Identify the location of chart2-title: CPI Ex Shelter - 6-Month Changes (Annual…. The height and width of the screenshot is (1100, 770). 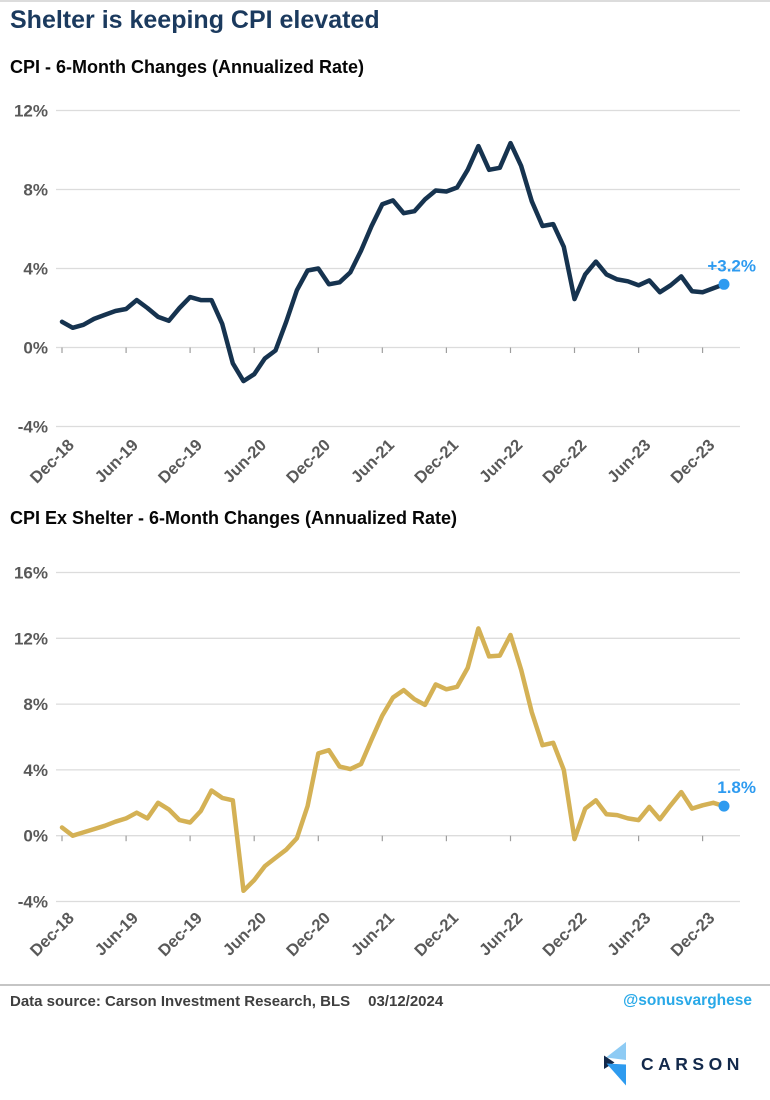
(234, 518).